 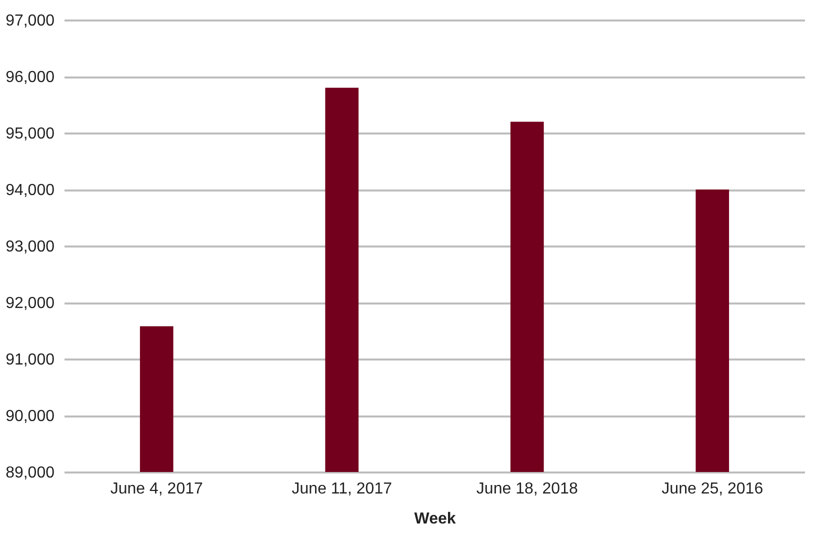 What do you see at coordinates (342, 489) in the screenshot?
I see `x-tick-label: June 11, 2017` at bounding box center [342, 489].